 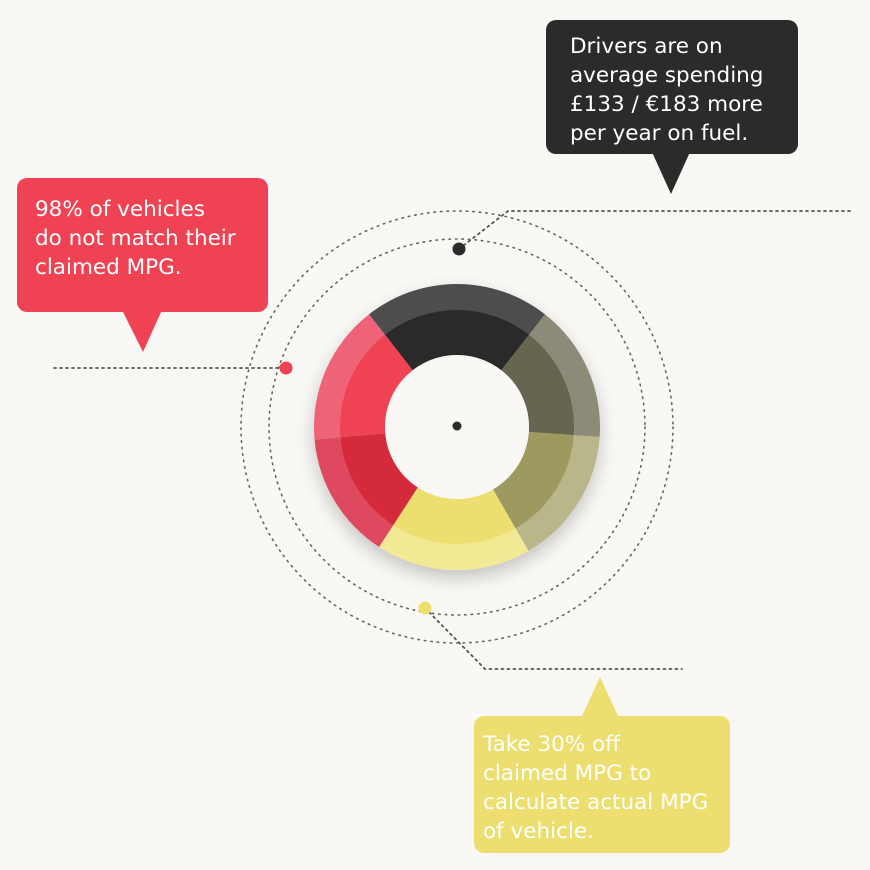 I want to click on yellow-connector-line, so click(x=553, y=638).